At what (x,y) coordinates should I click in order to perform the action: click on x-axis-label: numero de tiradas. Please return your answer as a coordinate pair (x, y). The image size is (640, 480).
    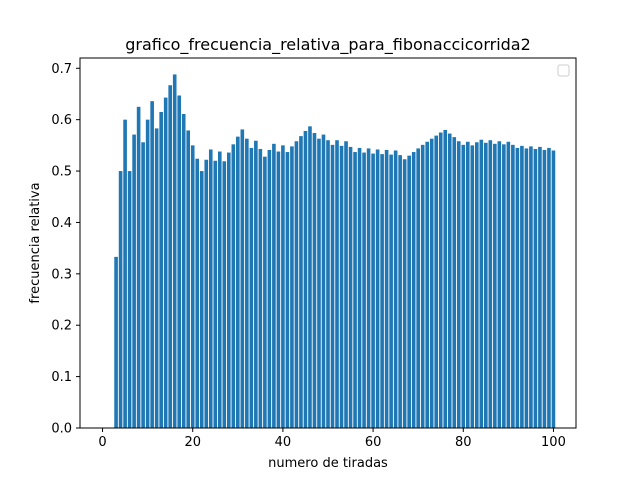
    Looking at the image, I should click on (328, 463).